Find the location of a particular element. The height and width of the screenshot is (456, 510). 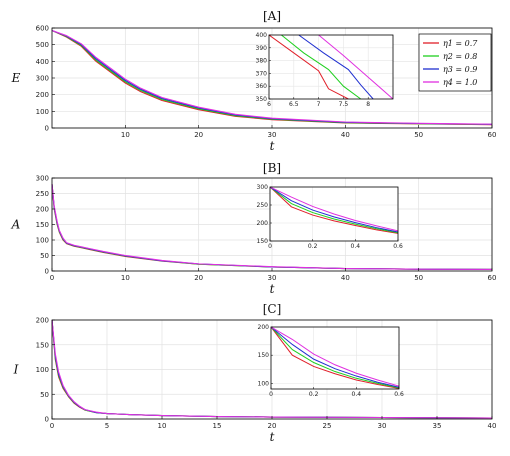

inset-x-tick-label: 8 is located at coordinates (368, 104).